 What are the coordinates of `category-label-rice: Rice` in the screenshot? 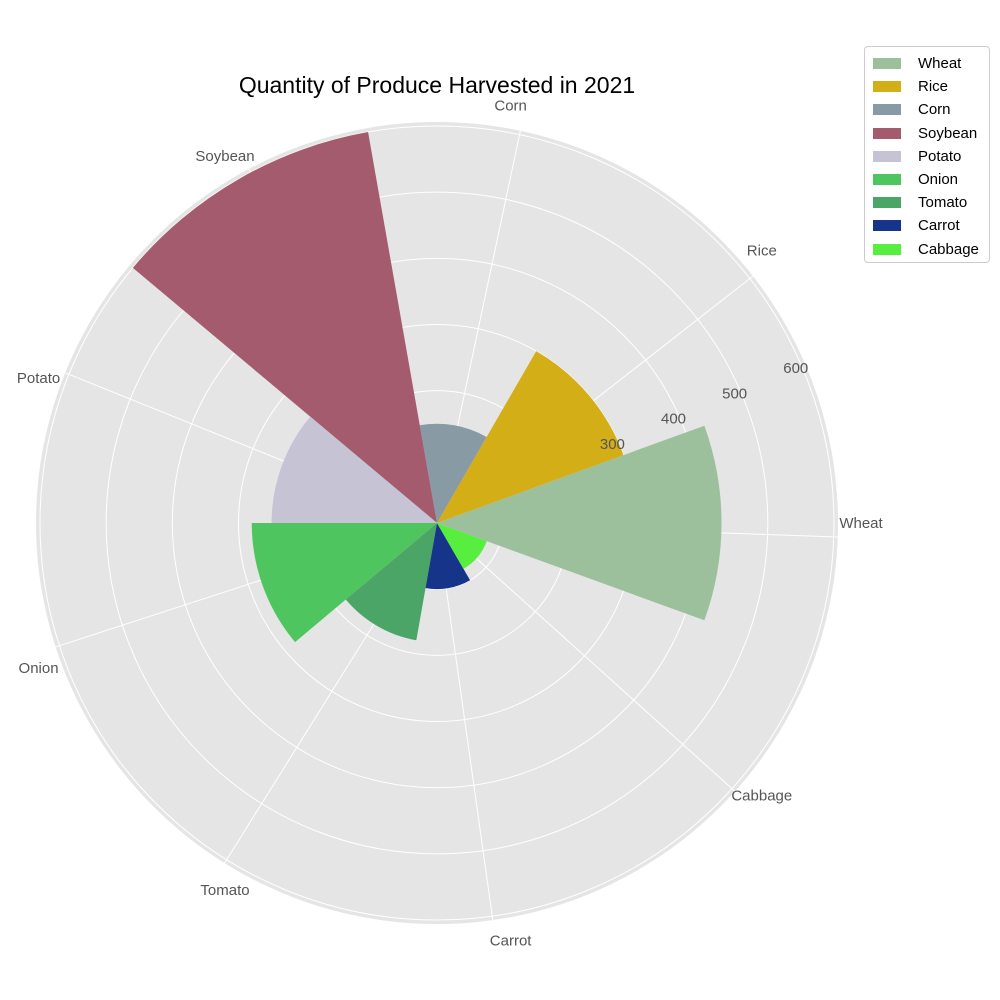 It's located at (762, 250).